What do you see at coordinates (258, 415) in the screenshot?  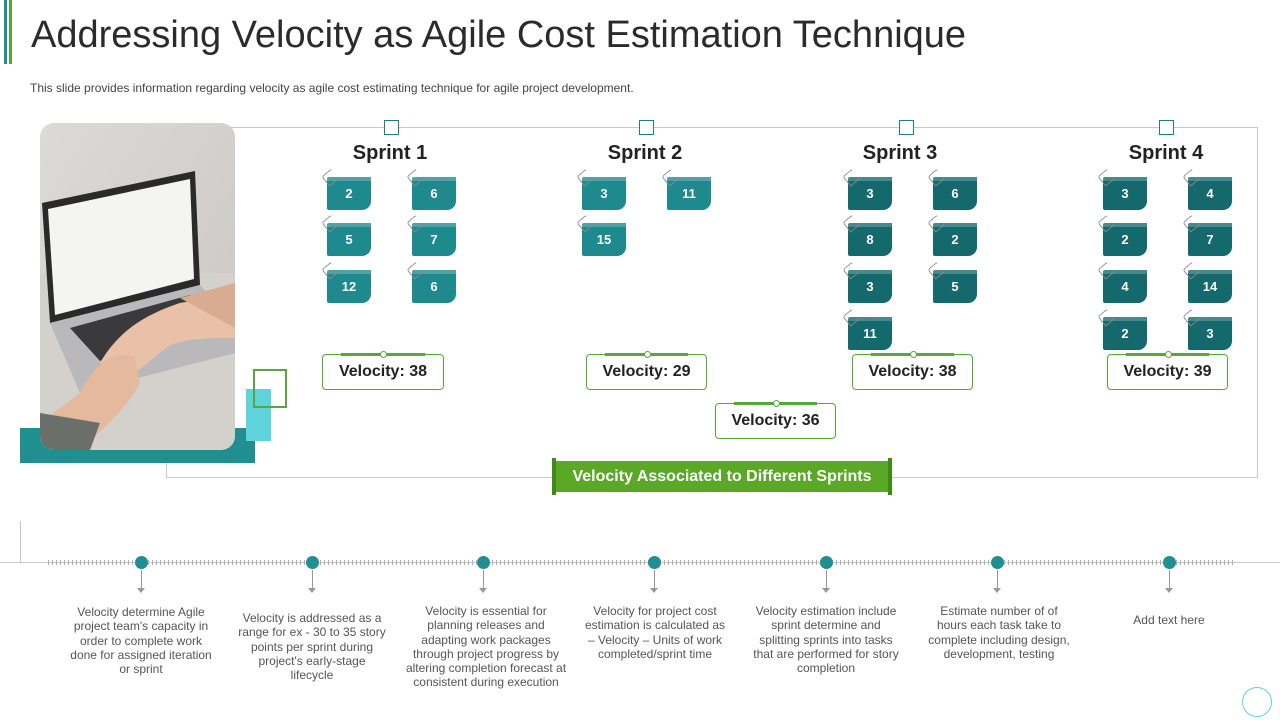 I see `decorative-teal-rect` at bounding box center [258, 415].